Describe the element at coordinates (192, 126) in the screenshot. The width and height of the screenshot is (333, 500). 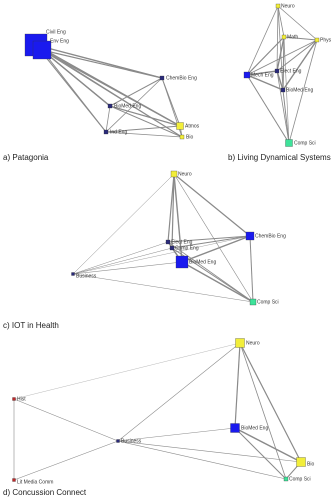
I see `node-label: Atmos` at that location.